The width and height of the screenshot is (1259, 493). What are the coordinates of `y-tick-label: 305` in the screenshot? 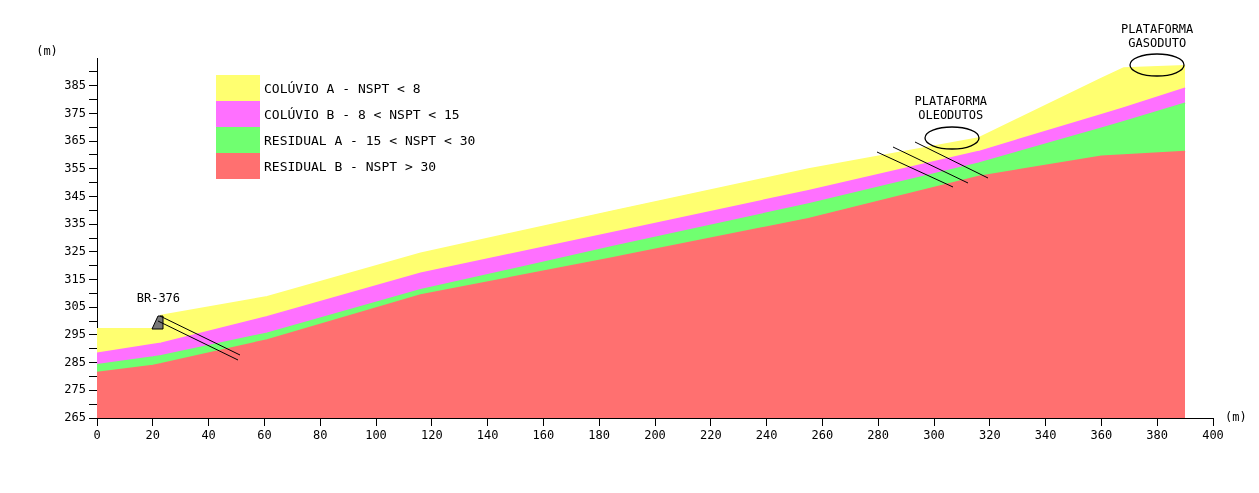 It's located at (75, 306).